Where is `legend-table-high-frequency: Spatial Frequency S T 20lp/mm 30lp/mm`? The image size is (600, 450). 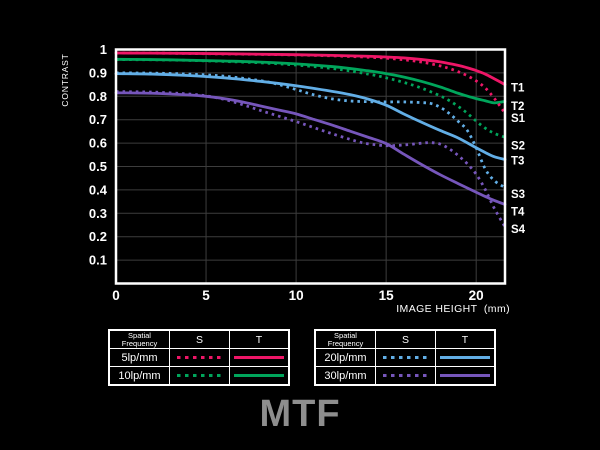
legend-table-high-frequency: Spatial Frequency S T 20lp/mm 30lp/mm is located at coordinates (405, 357).